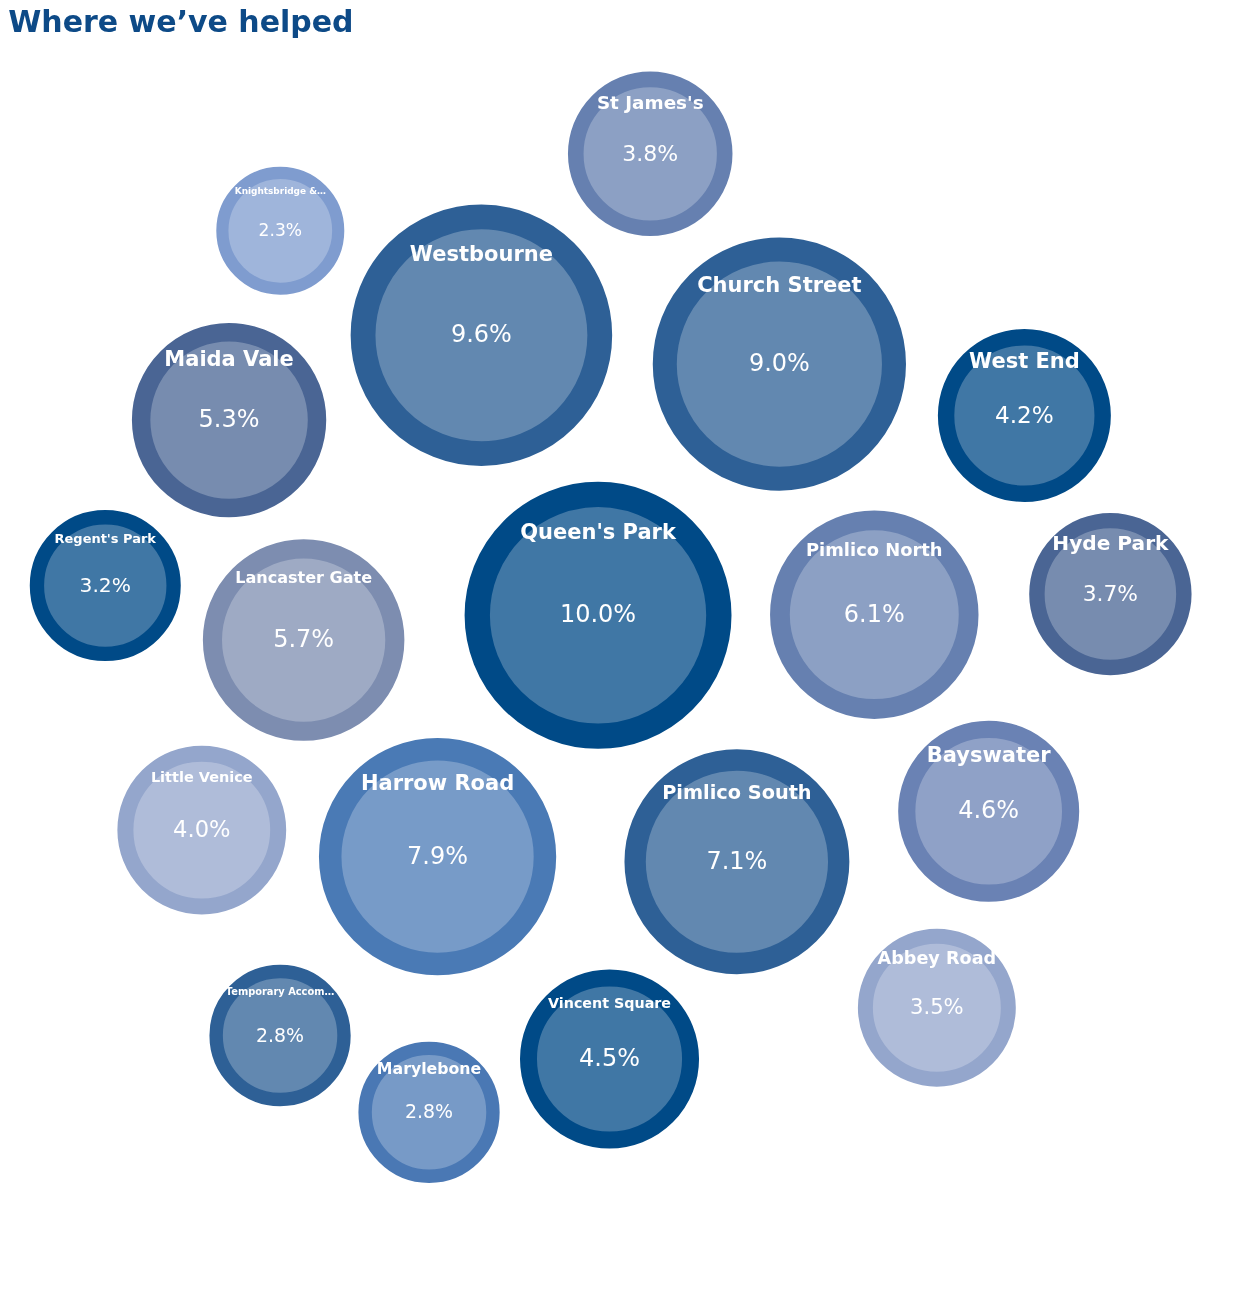  Describe the element at coordinates (598, 532) in the screenshot. I see `category-label: Queen's Park` at that location.